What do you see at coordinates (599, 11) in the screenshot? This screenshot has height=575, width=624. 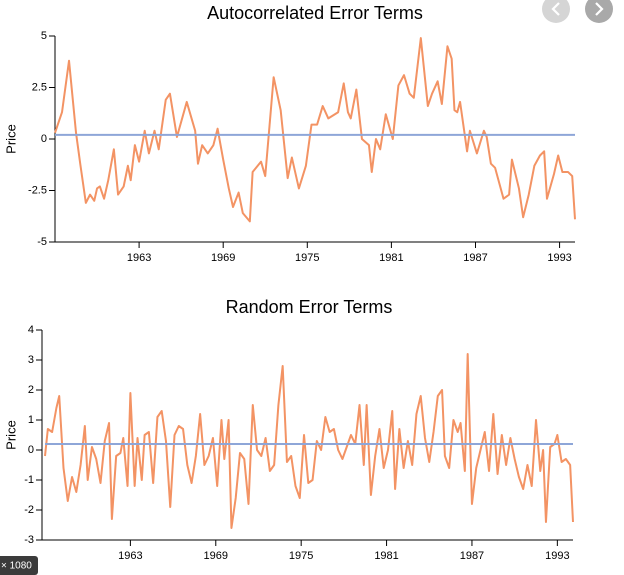 I see `nav-next` at bounding box center [599, 11].